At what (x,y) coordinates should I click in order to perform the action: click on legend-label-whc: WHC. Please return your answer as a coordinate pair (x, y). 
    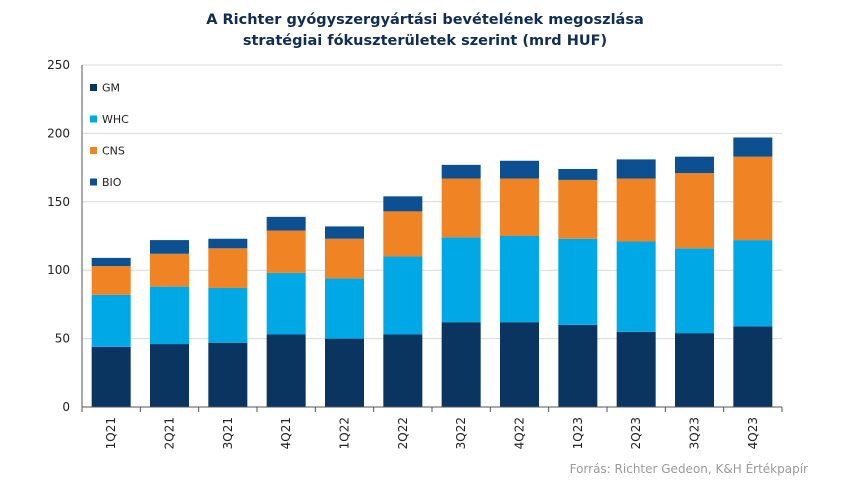
    Looking at the image, I should click on (115, 119).